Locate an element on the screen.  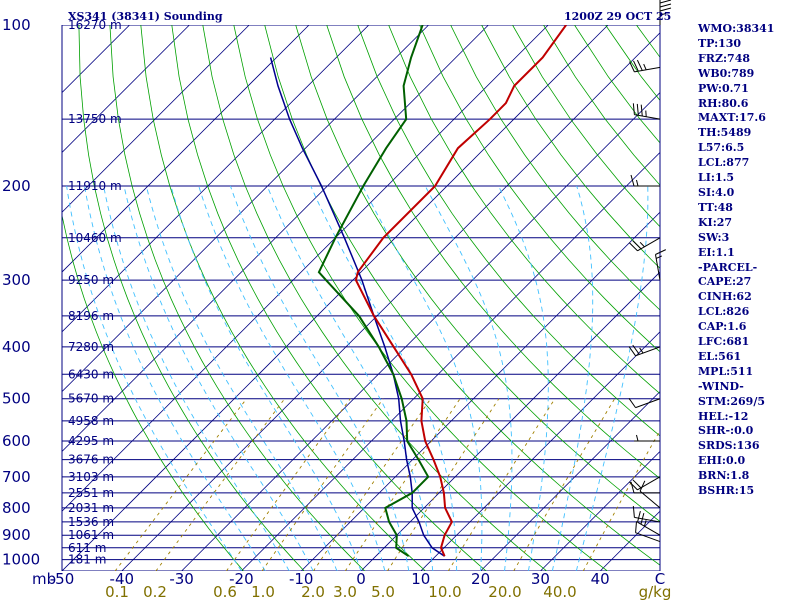
sounding-index-item: KI:27 is located at coordinates (715, 222).